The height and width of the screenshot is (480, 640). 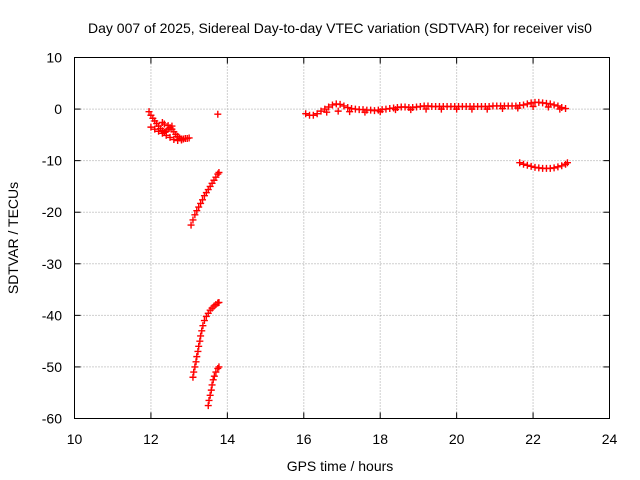 What do you see at coordinates (304, 439) in the screenshot?
I see `x-tick-label: 16` at bounding box center [304, 439].